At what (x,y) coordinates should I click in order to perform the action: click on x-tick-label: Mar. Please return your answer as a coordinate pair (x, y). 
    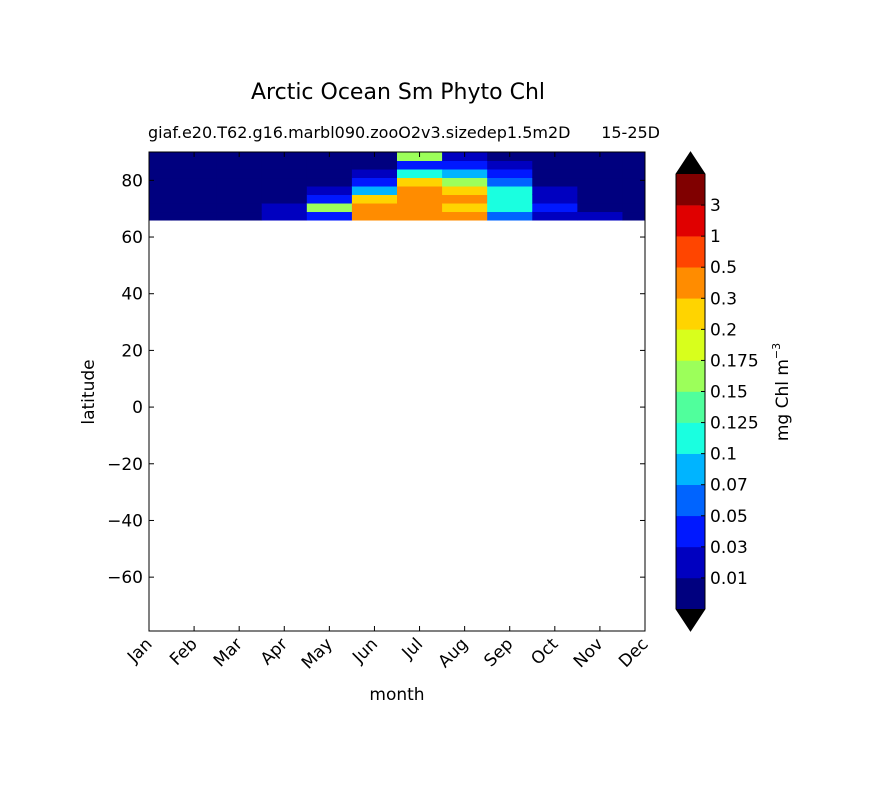
    Looking at the image, I should click on (228, 652).